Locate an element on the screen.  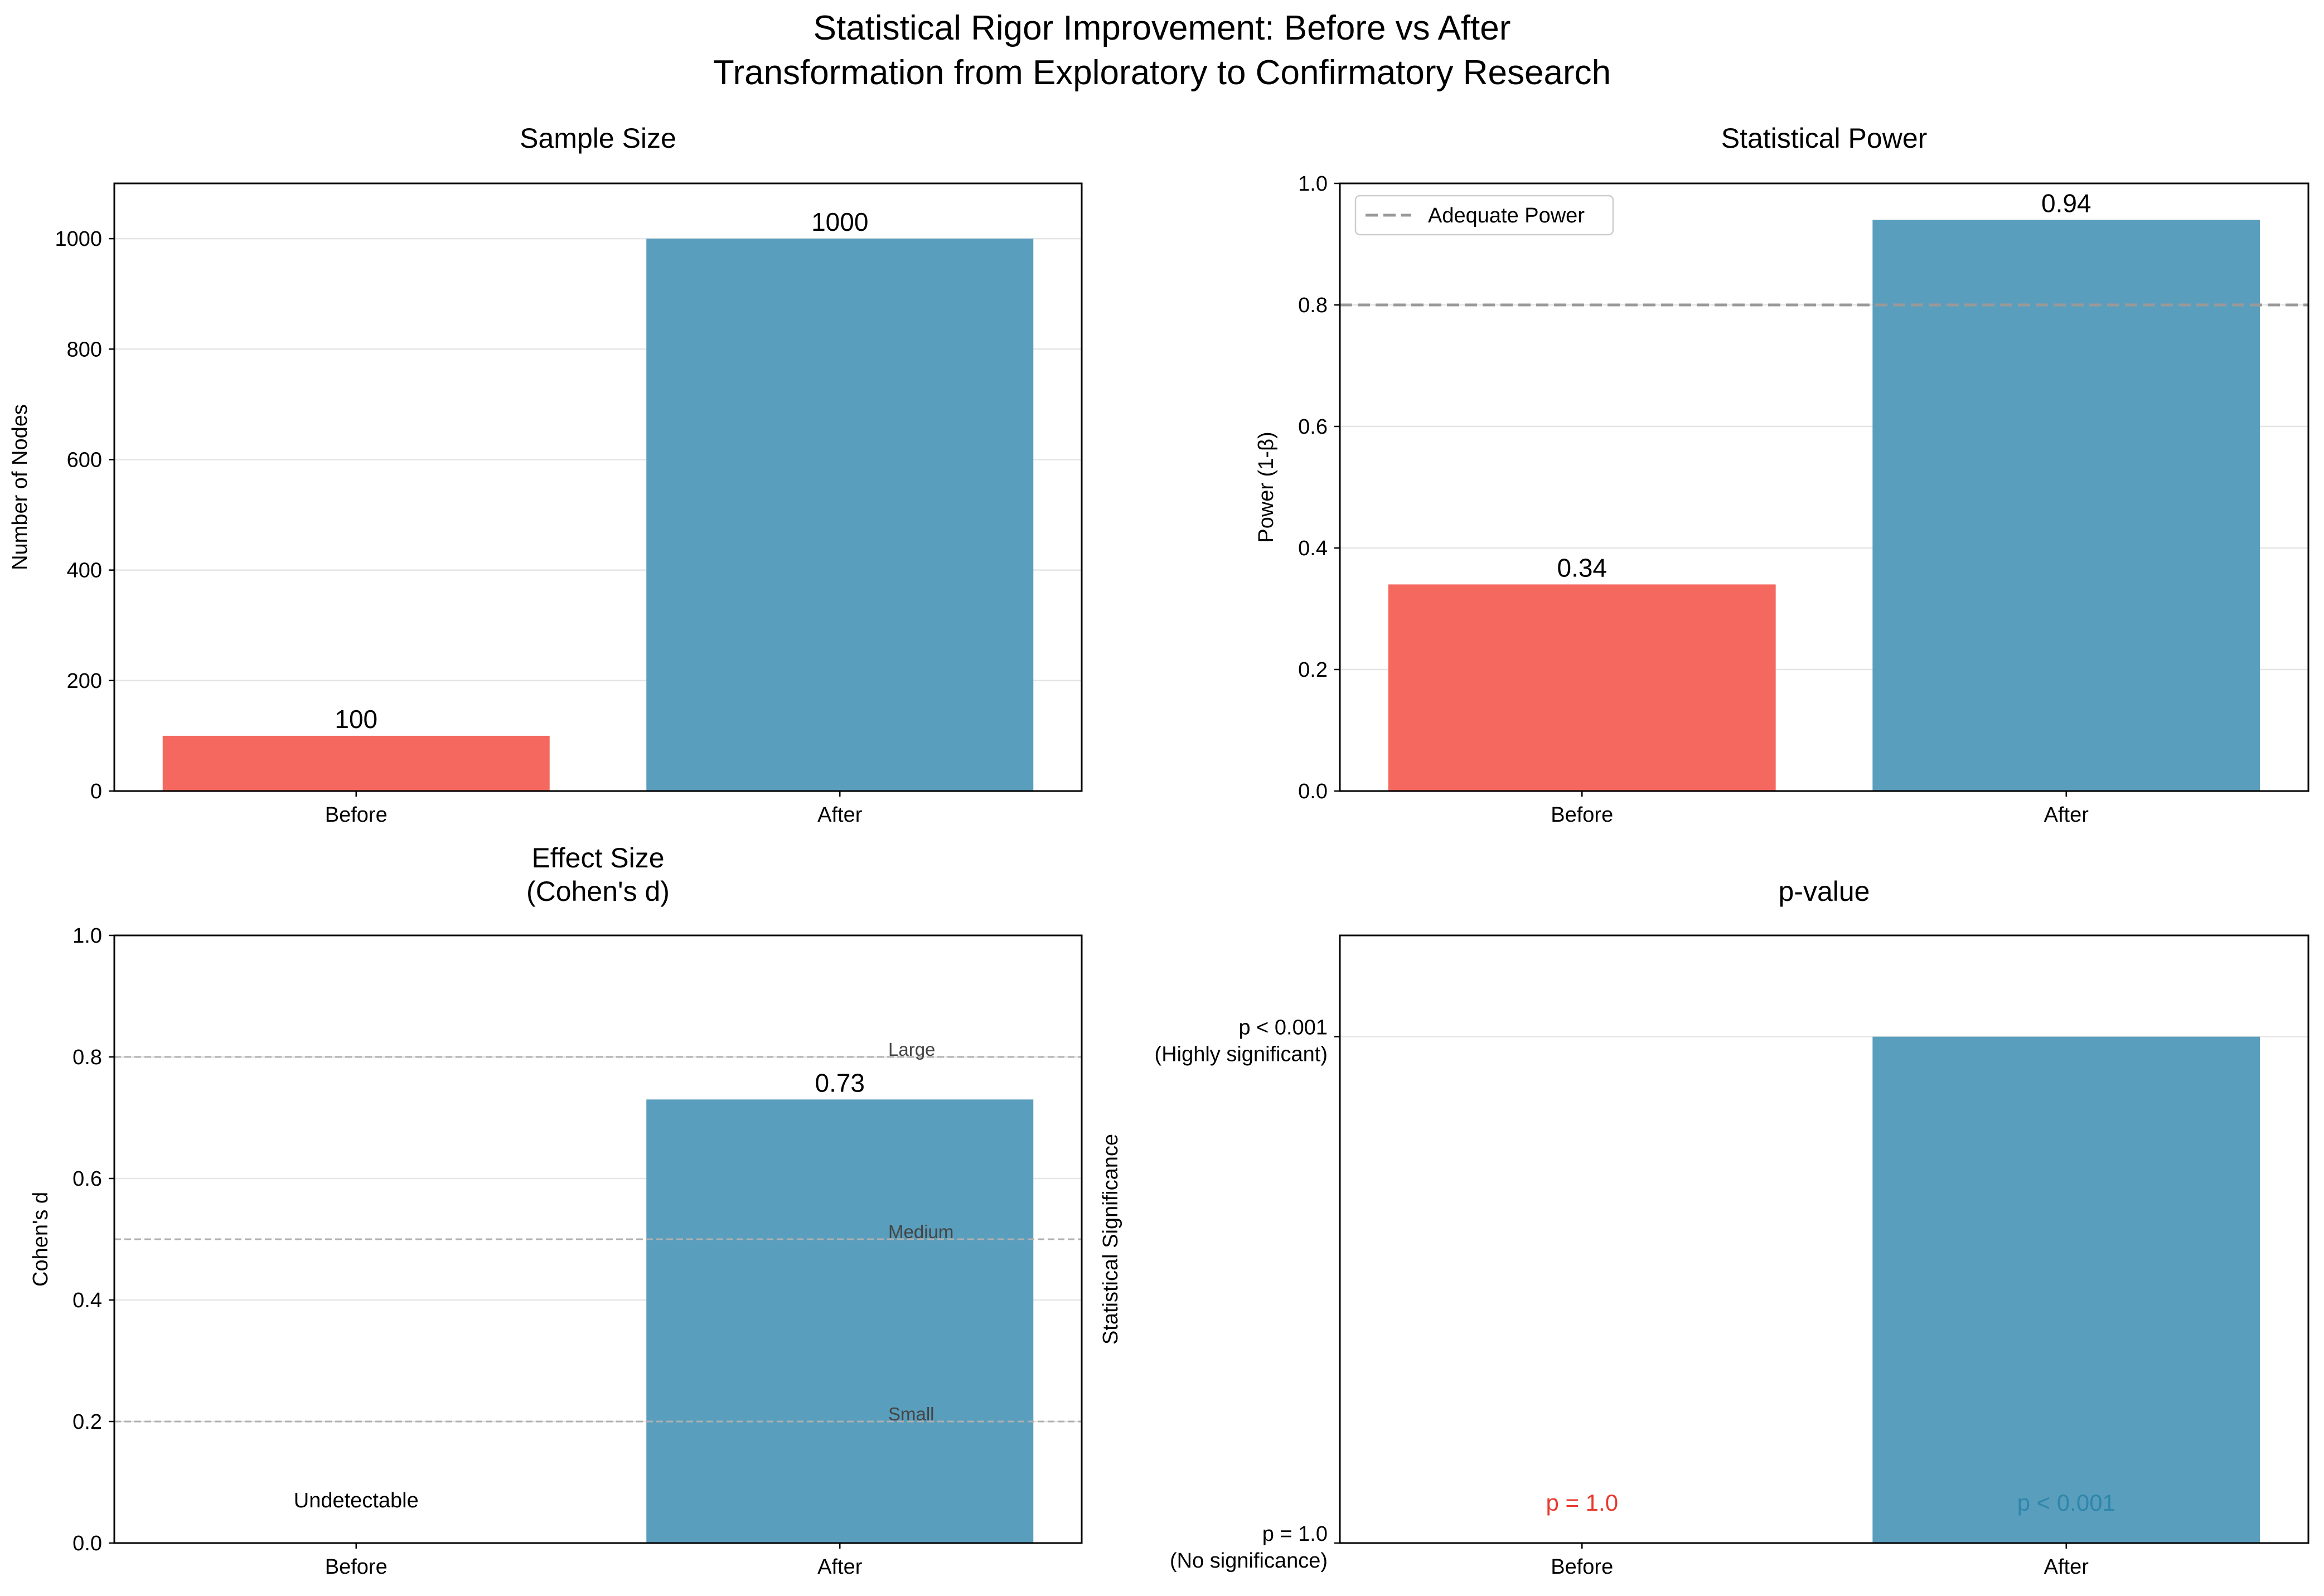
y-tick-label: 600 is located at coordinates (85, 460).